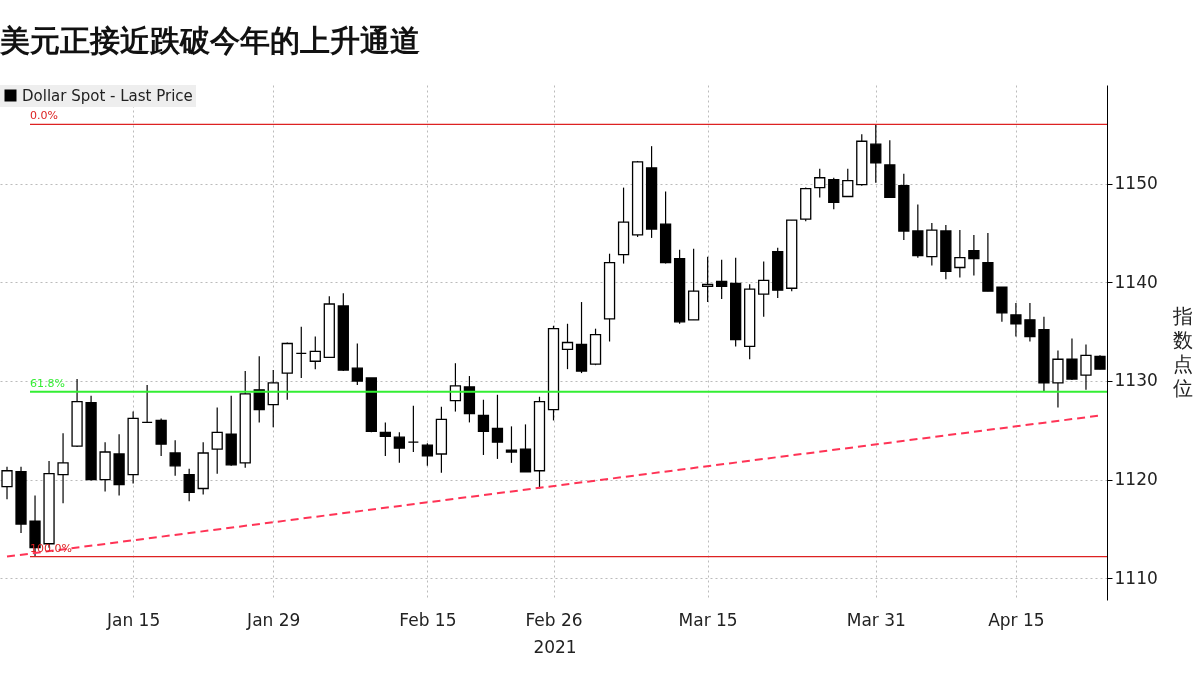  Describe the element at coordinates (210, 40) in the screenshot. I see `chart-title: 美元正接近跌破今年的上升通道` at that location.